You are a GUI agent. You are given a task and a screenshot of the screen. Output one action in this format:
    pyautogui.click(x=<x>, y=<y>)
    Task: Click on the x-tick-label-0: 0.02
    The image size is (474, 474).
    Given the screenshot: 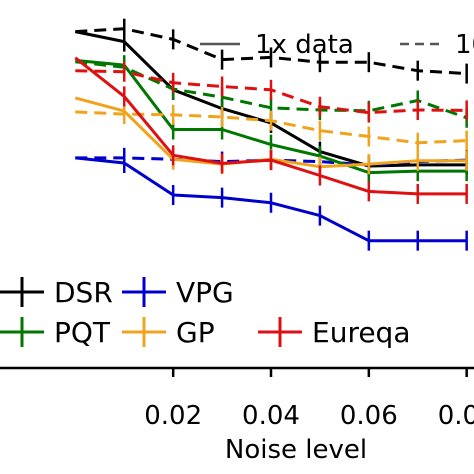 What is the action you would take?
    pyautogui.click(x=173, y=416)
    